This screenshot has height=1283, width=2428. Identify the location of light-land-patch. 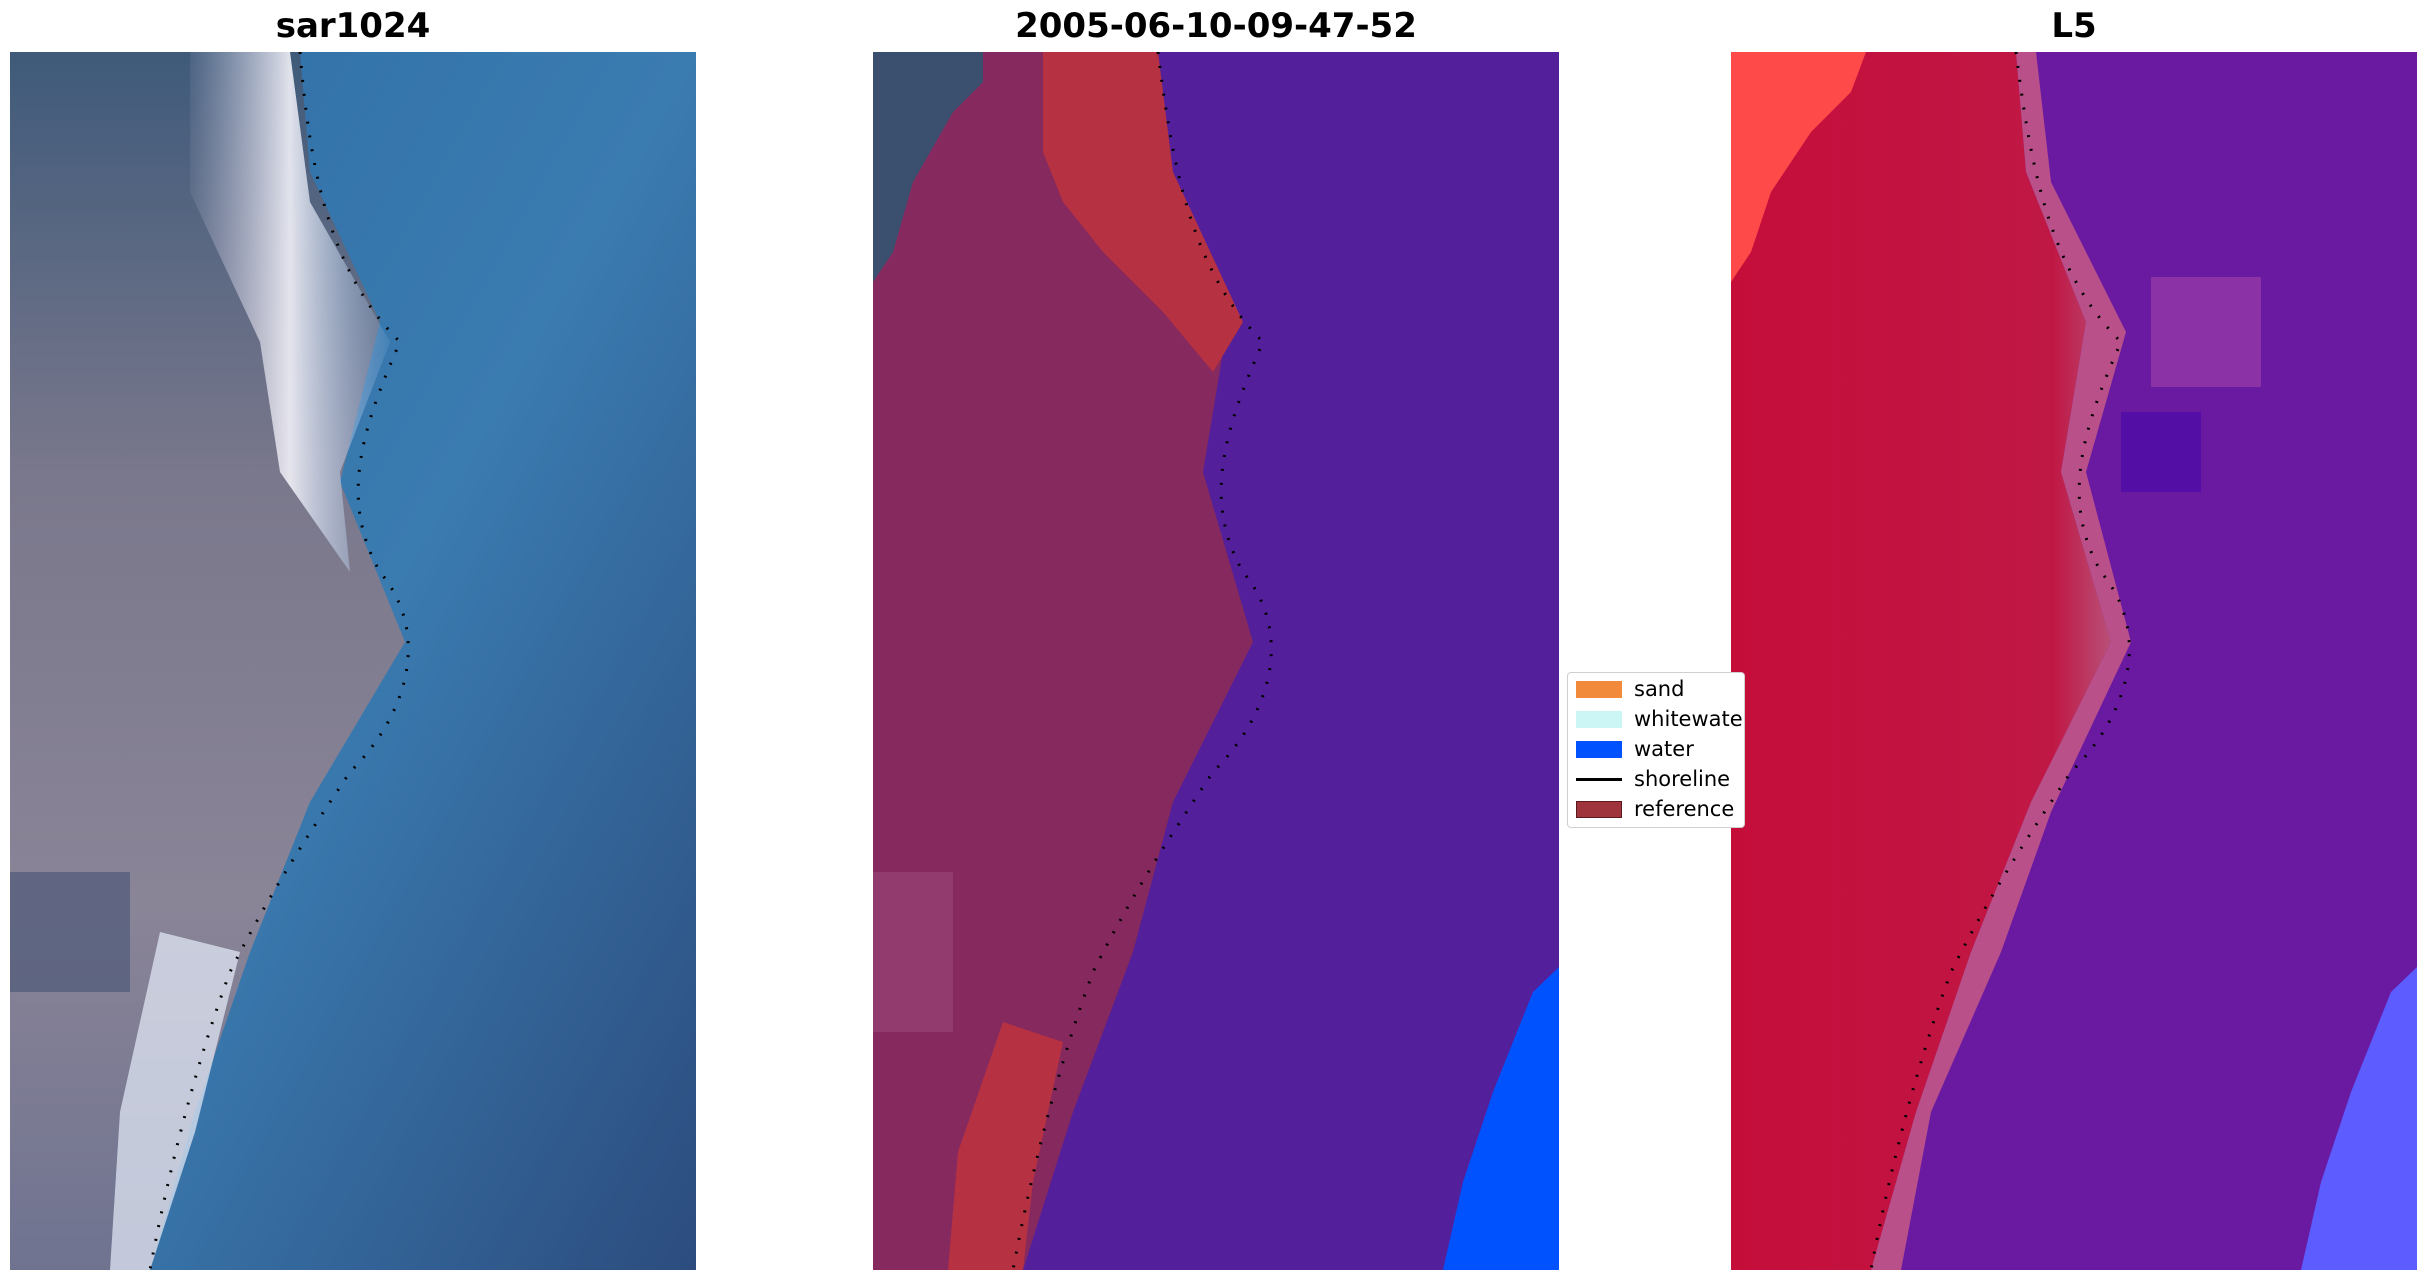
(913, 952).